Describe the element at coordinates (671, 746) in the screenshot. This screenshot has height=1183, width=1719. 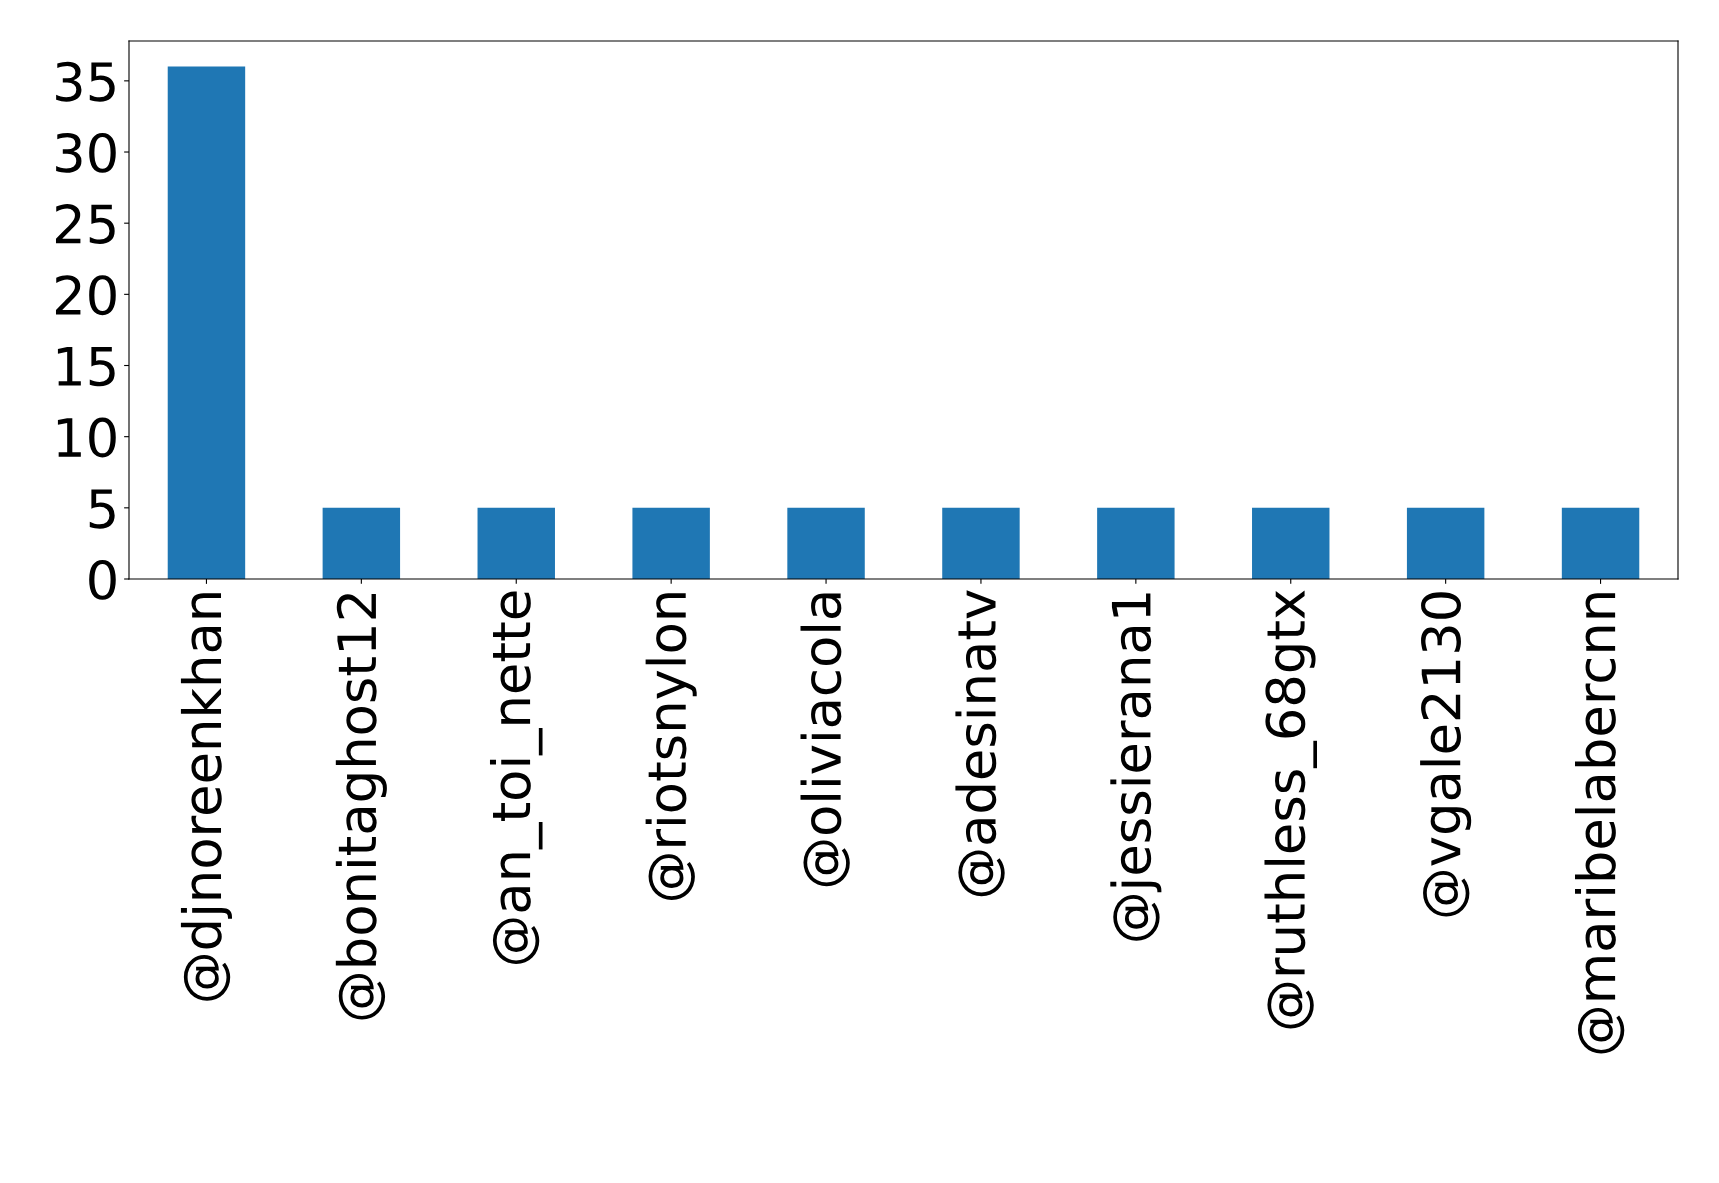
I see `x-tick-label: @riotsnylon` at that location.